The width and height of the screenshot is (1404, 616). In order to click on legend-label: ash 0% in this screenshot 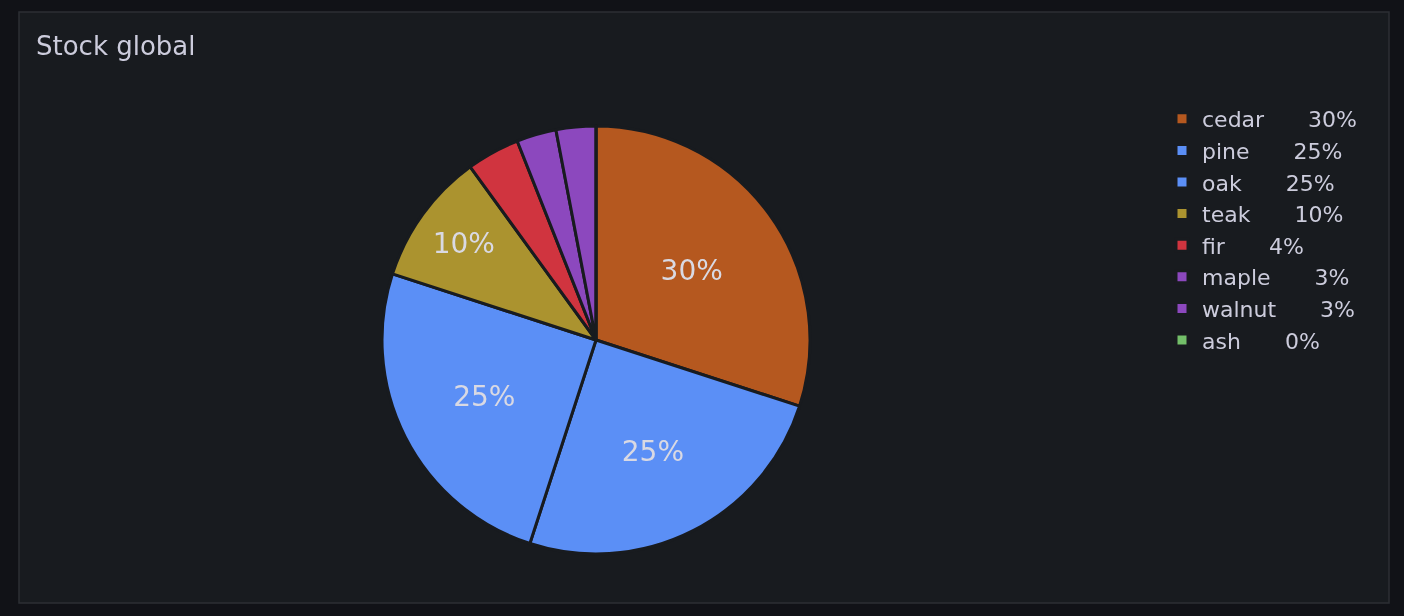, I will do `click(1261, 341)`.